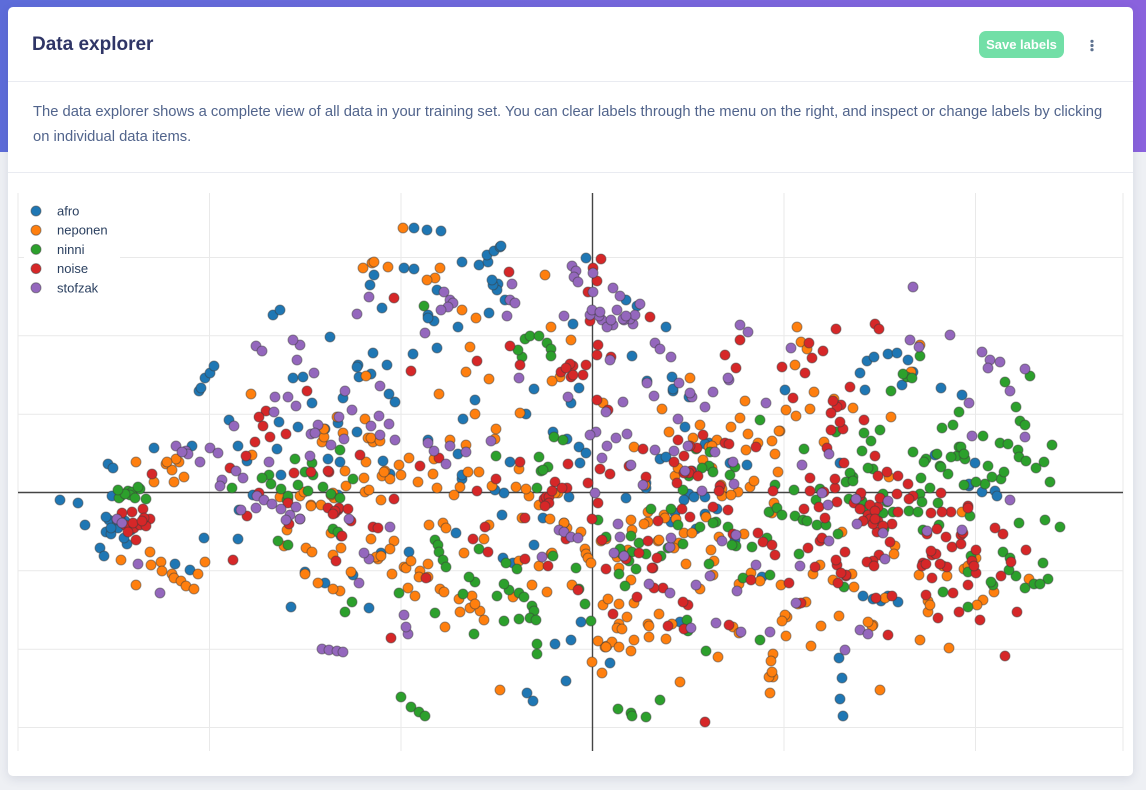 The width and height of the screenshot is (1146, 790). Describe the element at coordinates (78, 287) in the screenshot. I see `svg-text: stofzak` at that location.